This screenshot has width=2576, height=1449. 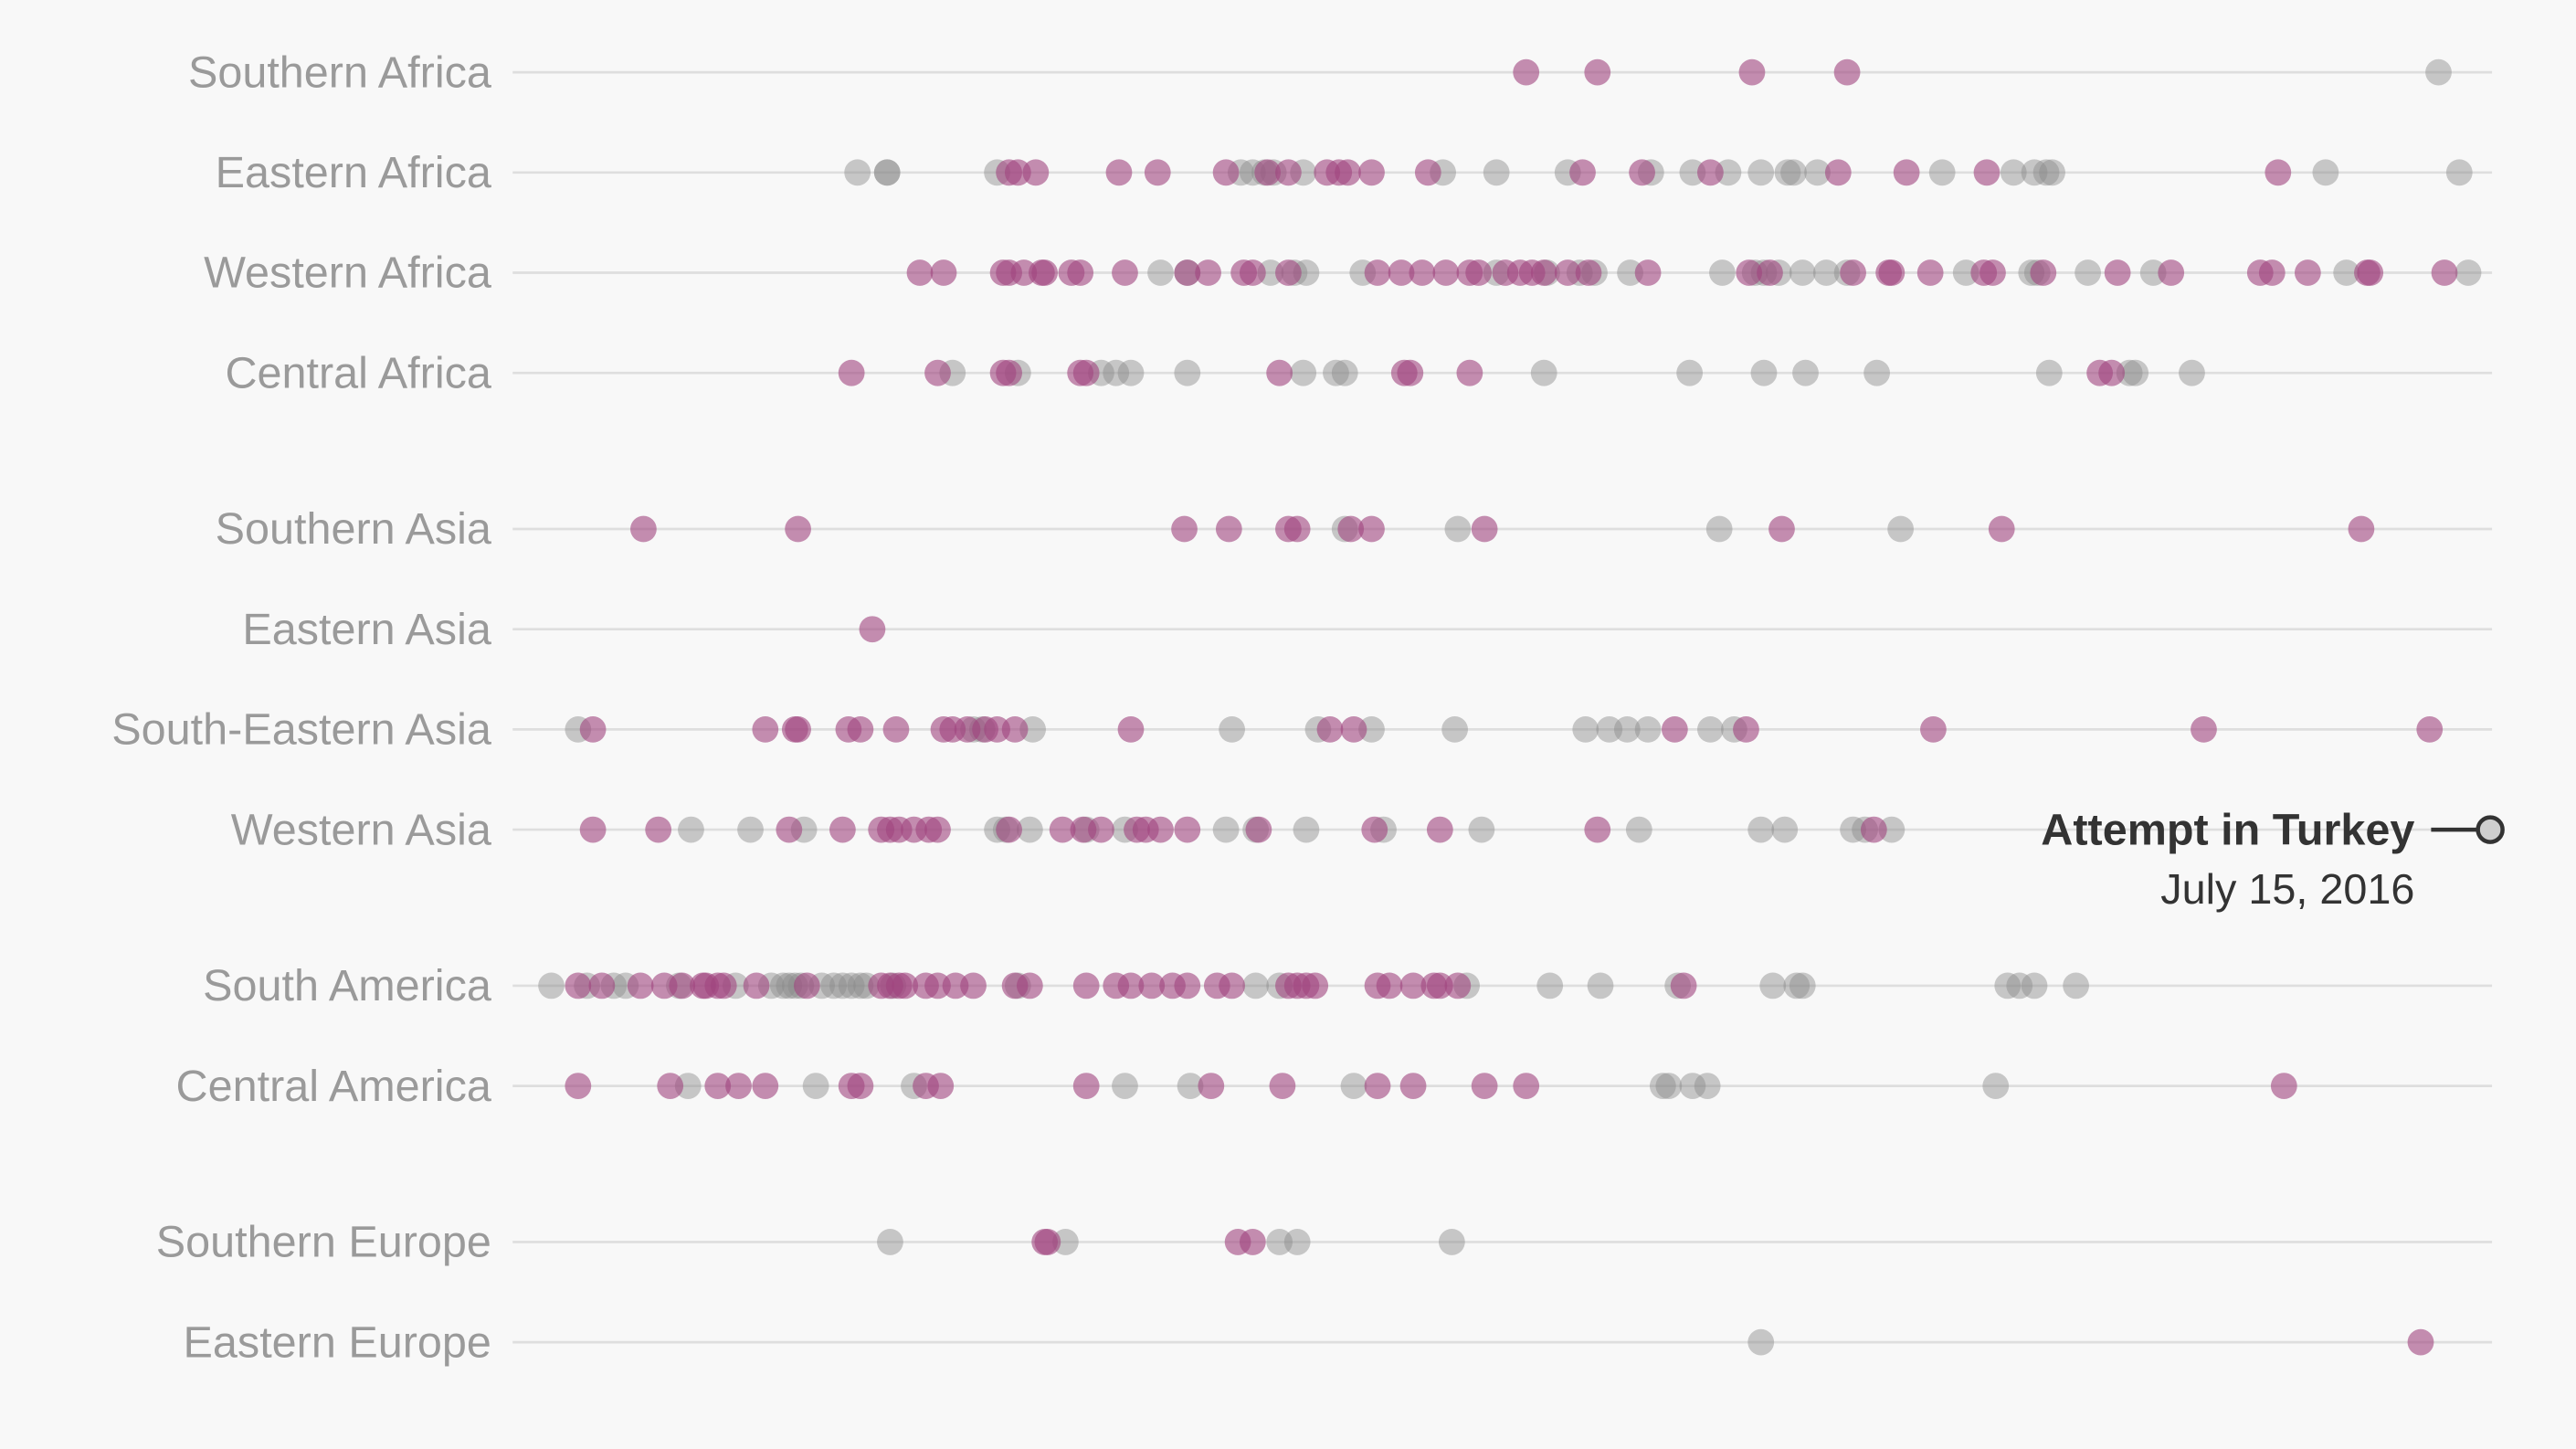 I want to click on row-label: Central Africa, so click(x=358, y=372).